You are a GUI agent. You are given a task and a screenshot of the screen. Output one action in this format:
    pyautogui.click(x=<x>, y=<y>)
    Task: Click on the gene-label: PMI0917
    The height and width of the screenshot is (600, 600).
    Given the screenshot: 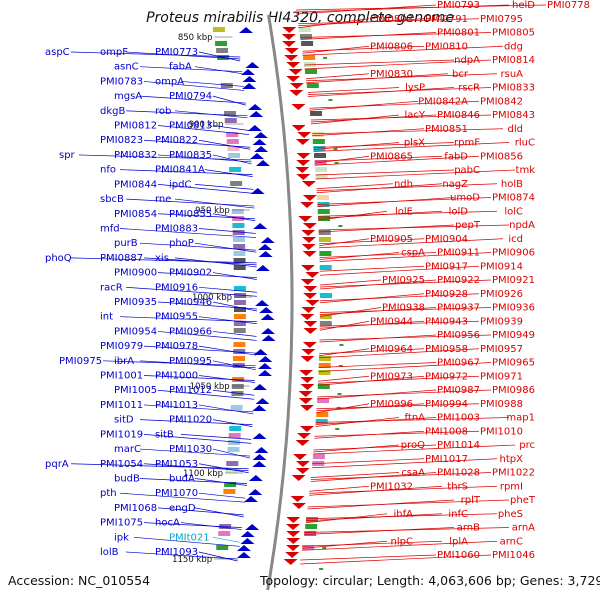 What is the action you would take?
    pyautogui.click(x=446, y=266)
    